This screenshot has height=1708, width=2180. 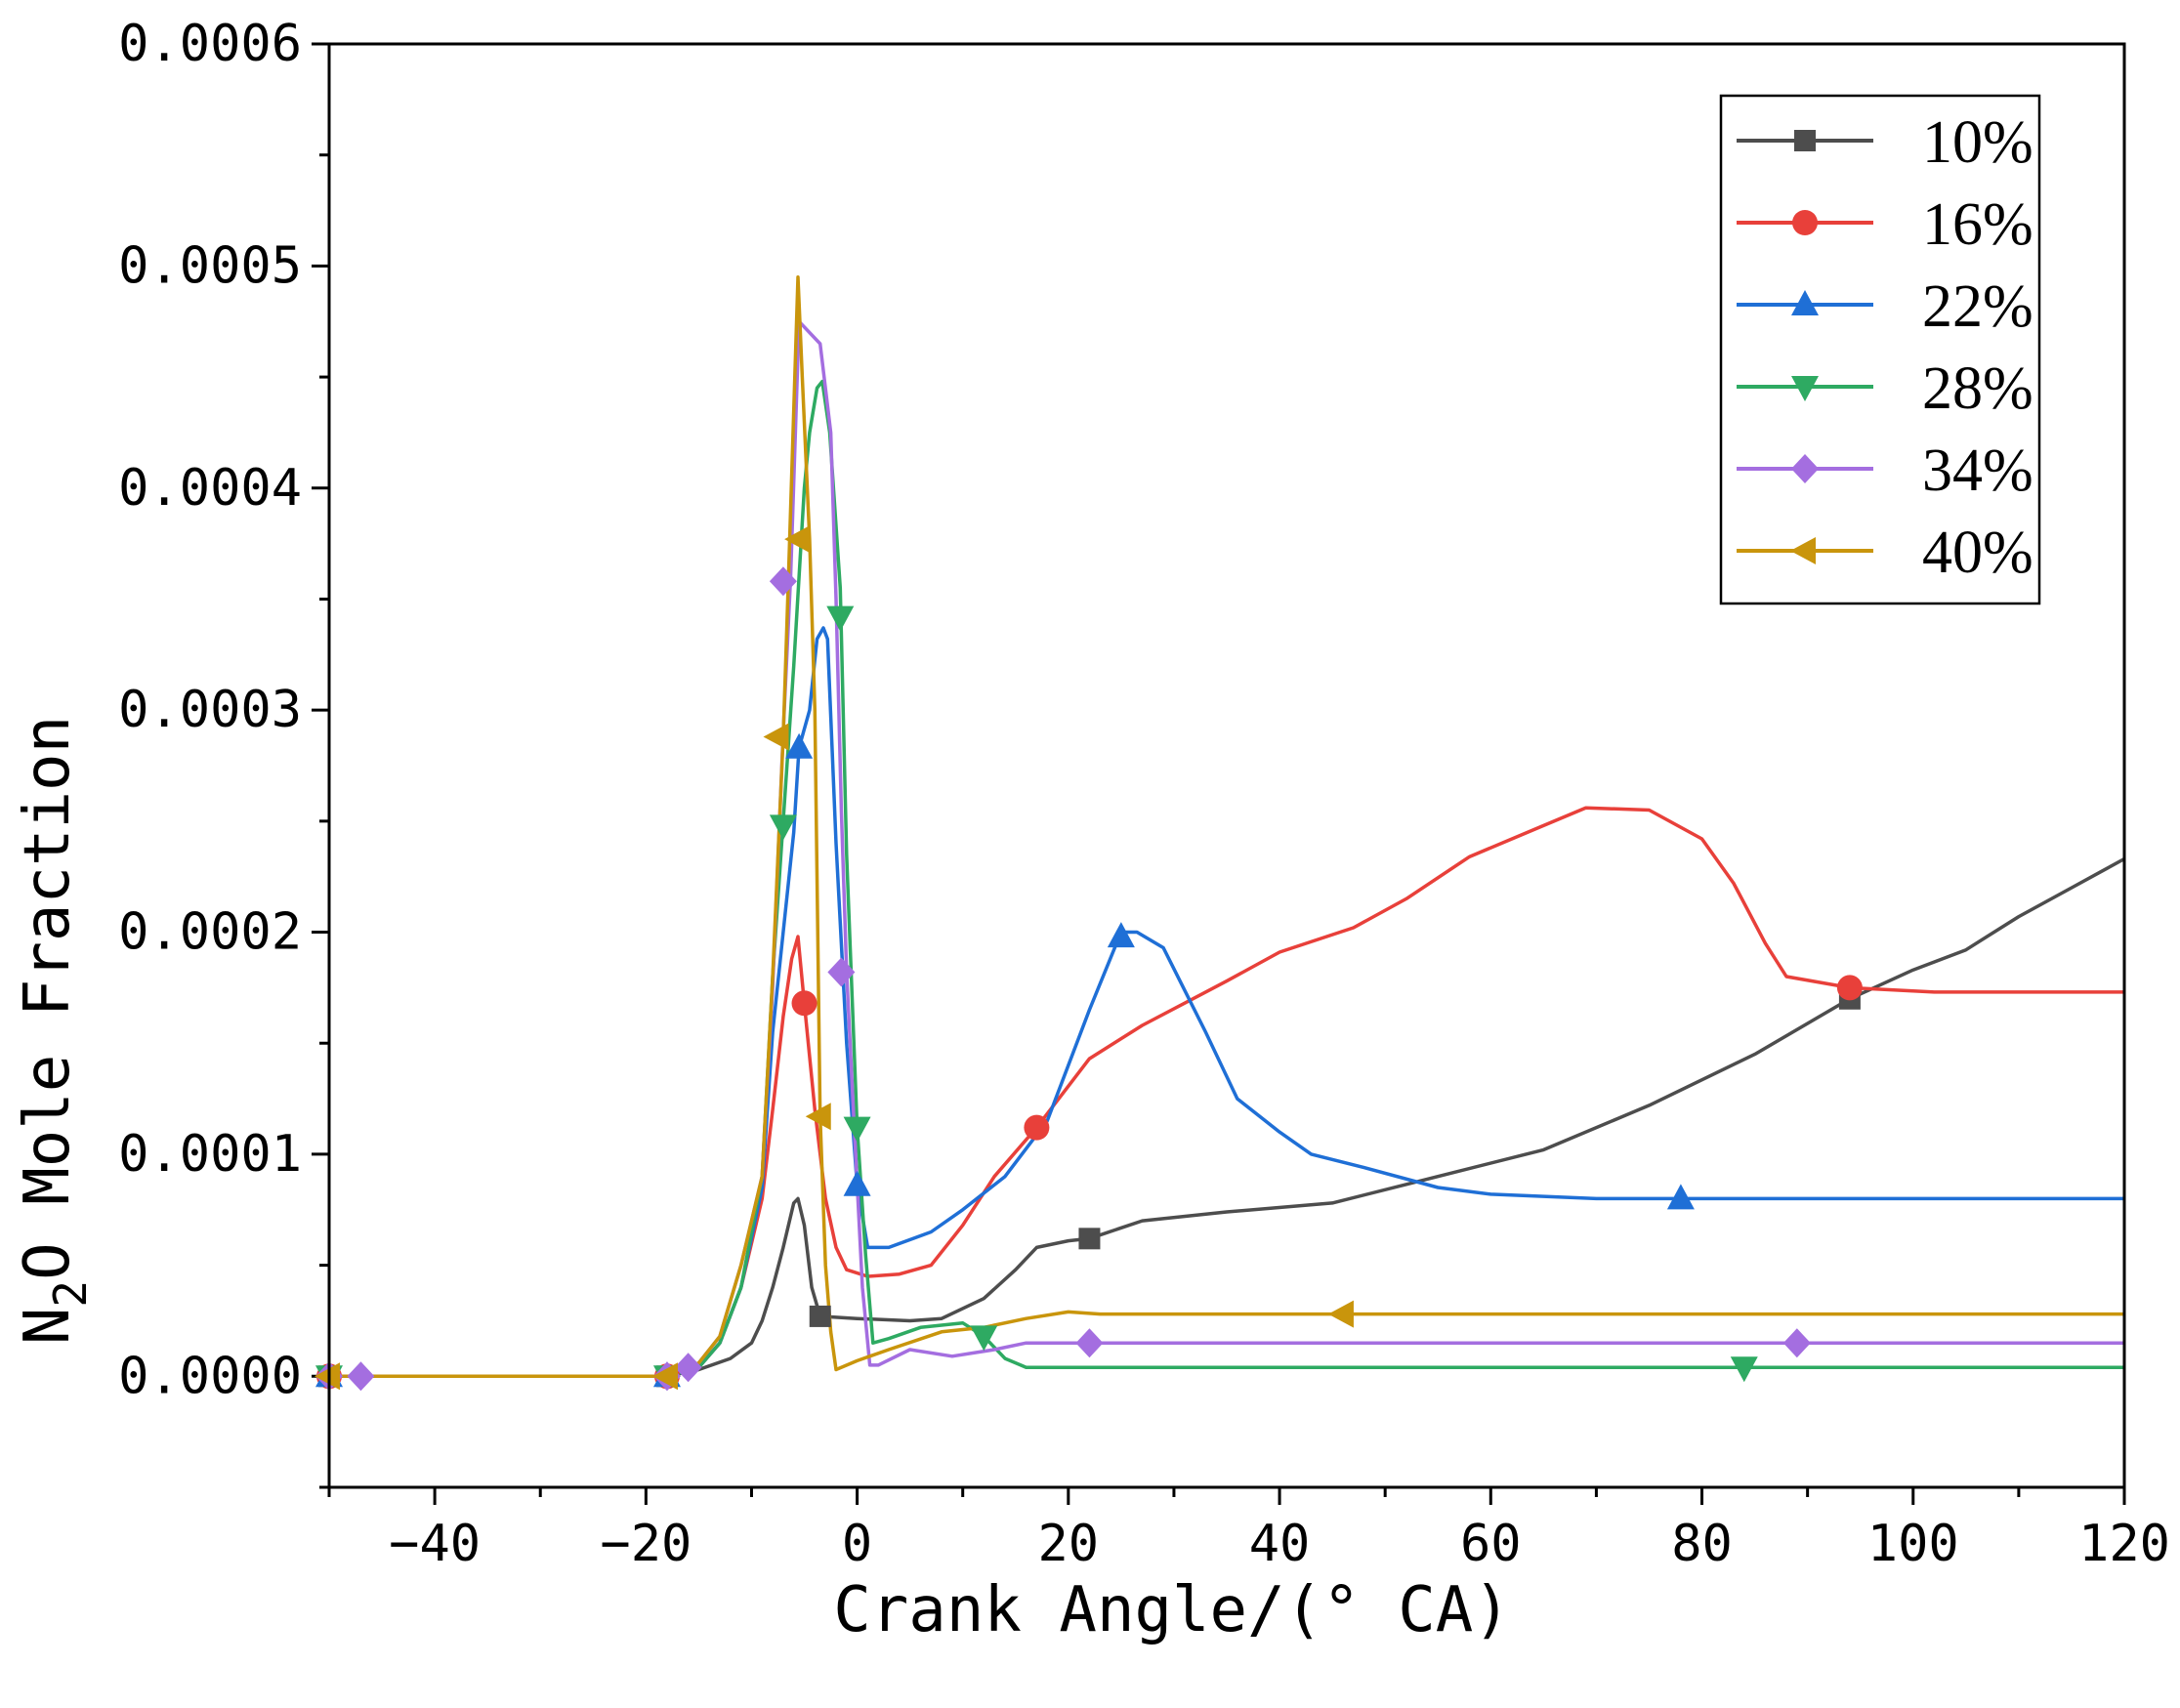 I want to click on x-tick-label: −20, so click(x=646, y=1544).